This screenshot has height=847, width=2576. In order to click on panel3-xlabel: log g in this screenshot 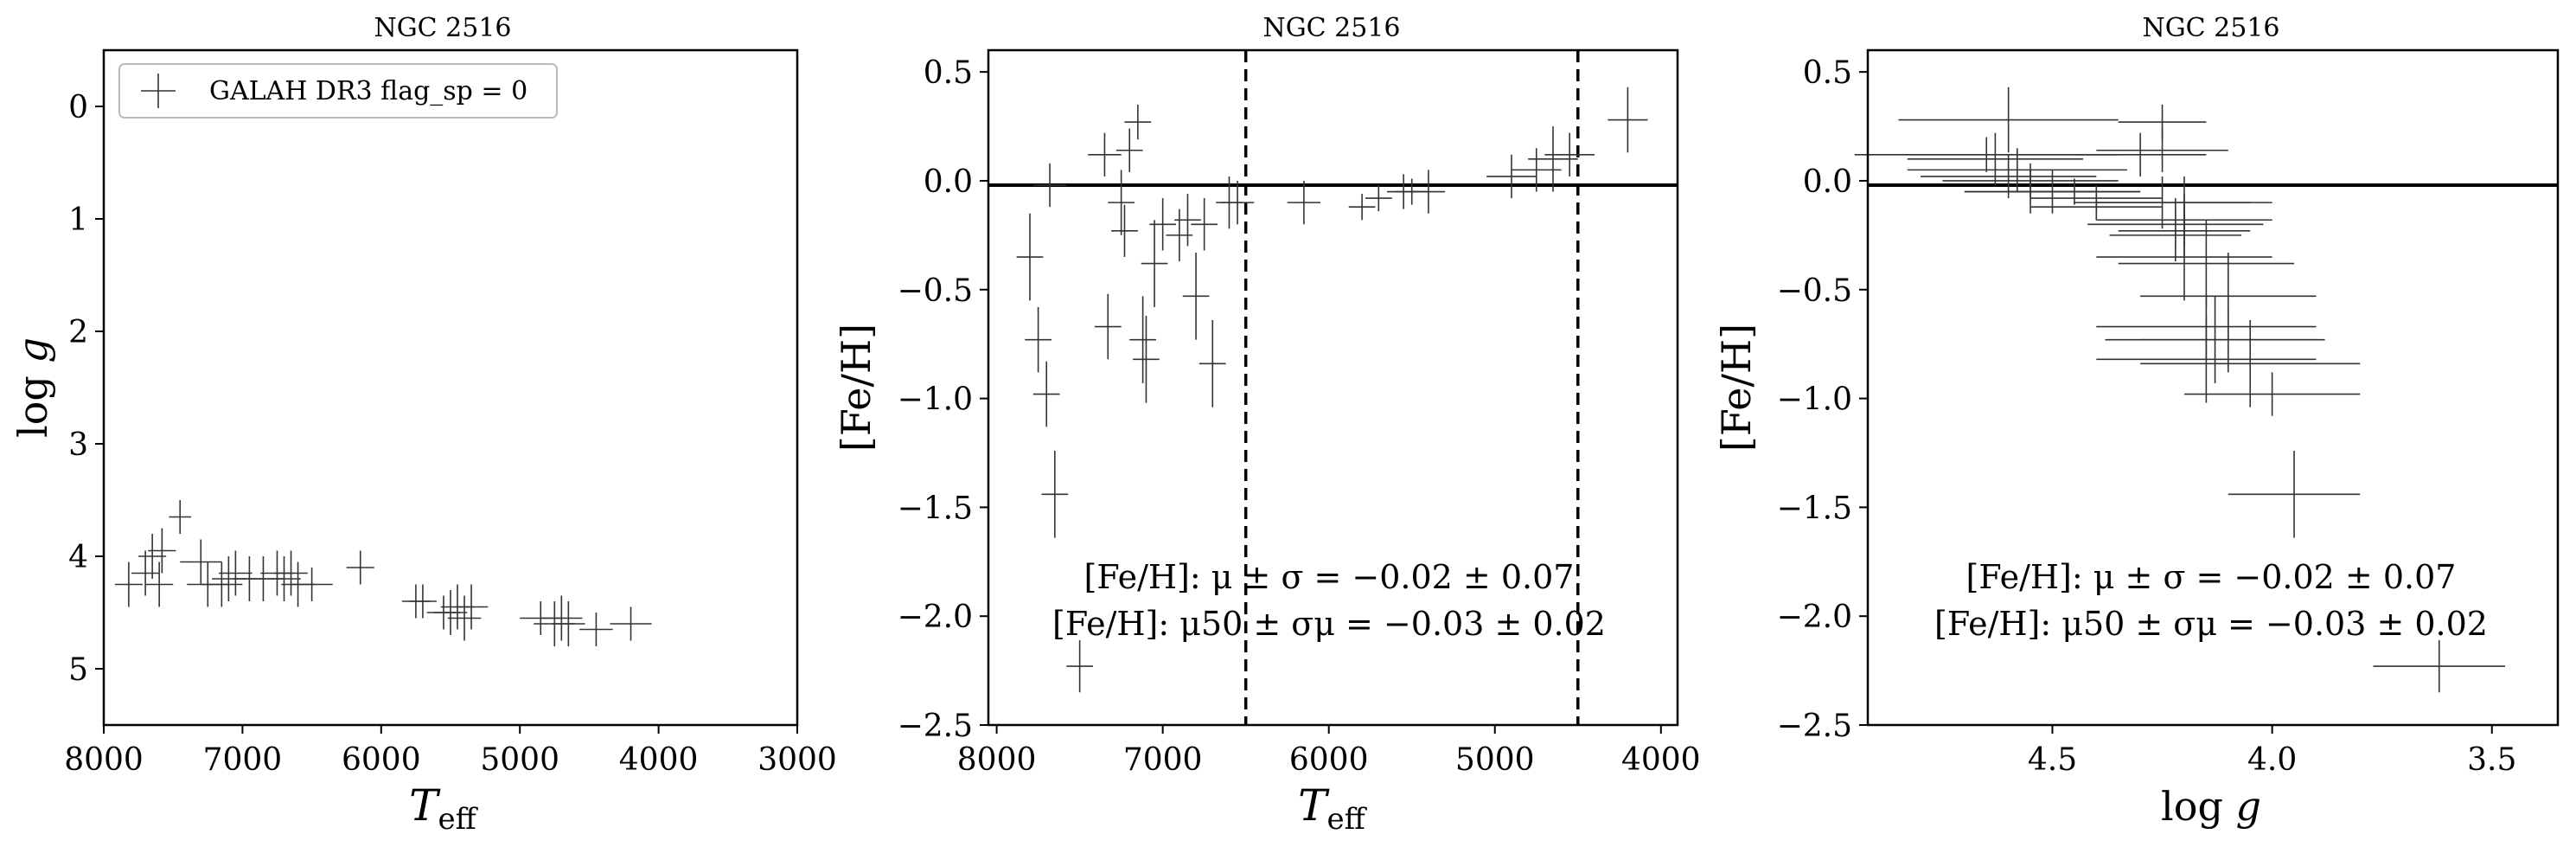, I will do `click(2211, 806)`.